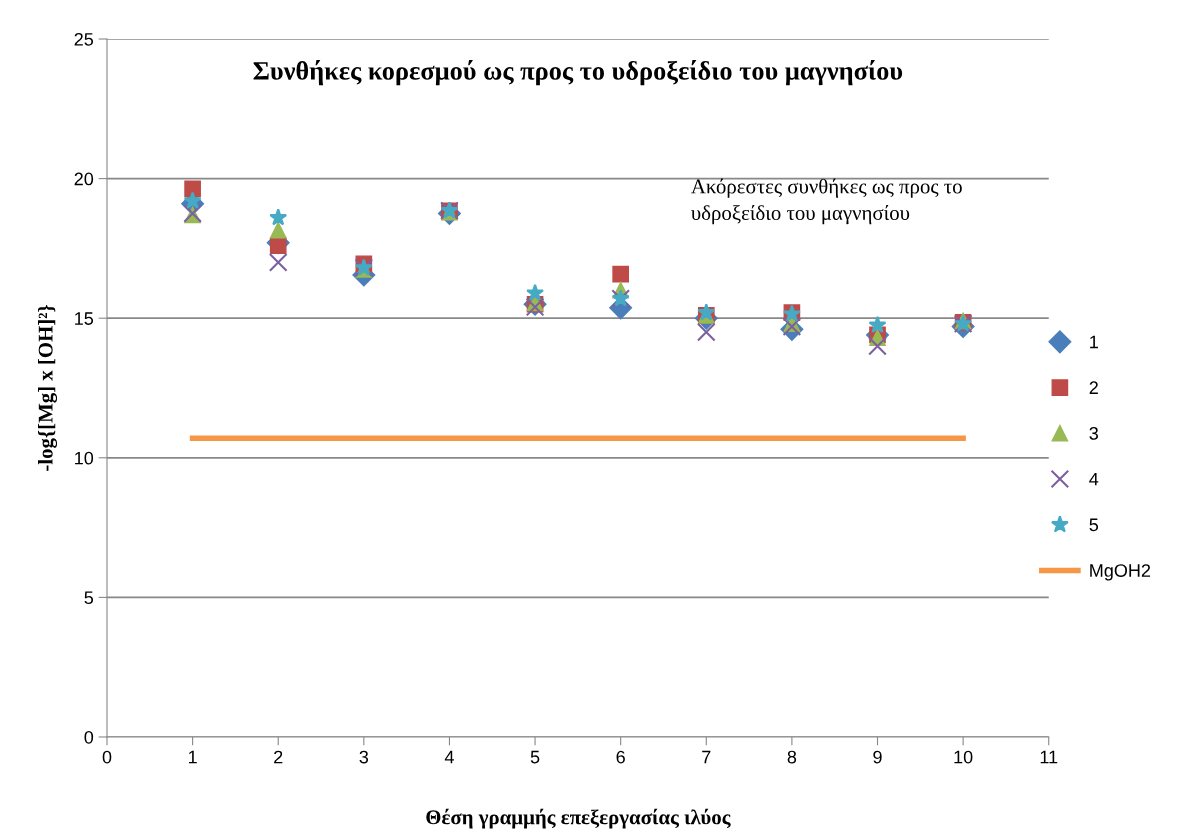  What do you see at coordinates (364, 757) in the screenshot?
I see `x-tick-label: 3` at bounding box center [364, 757].